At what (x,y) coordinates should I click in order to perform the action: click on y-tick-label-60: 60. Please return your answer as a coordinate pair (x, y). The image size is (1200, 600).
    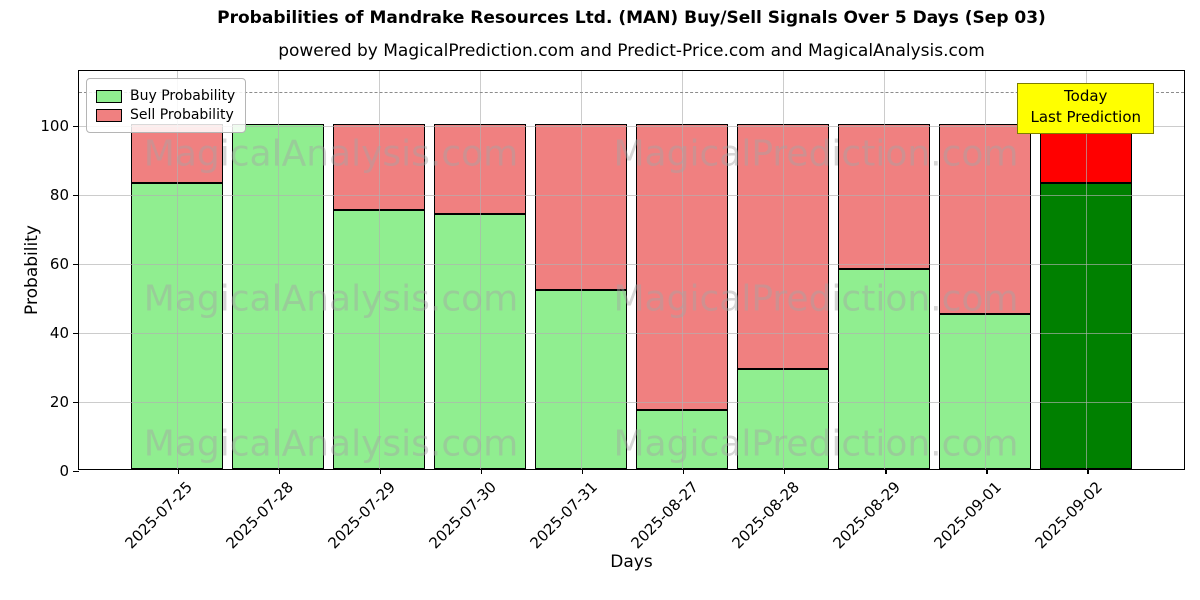
    Looking at the image, I should click on (59, 264).